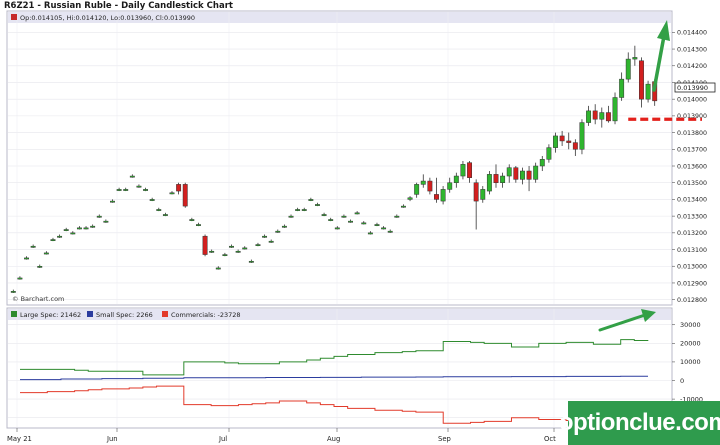 The width and height of the screenshot is (720, 445). Describe the element at coordinates (14, 17) in the screenshot. I see `ohlc-legend-swatch` at that location.